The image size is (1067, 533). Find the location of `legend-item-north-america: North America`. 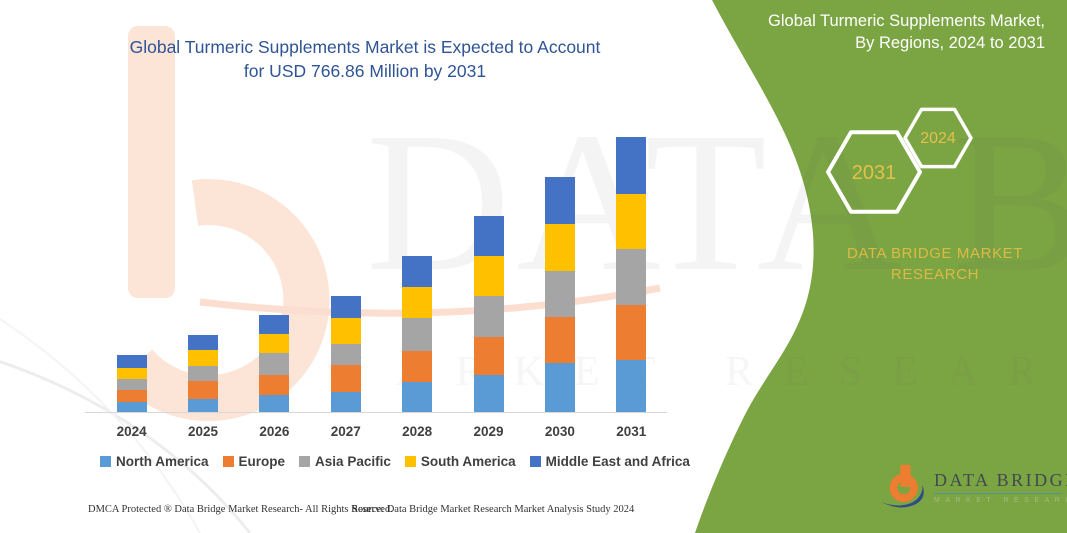

legend-item-north-america: North America is located at coordinates (154, 461).